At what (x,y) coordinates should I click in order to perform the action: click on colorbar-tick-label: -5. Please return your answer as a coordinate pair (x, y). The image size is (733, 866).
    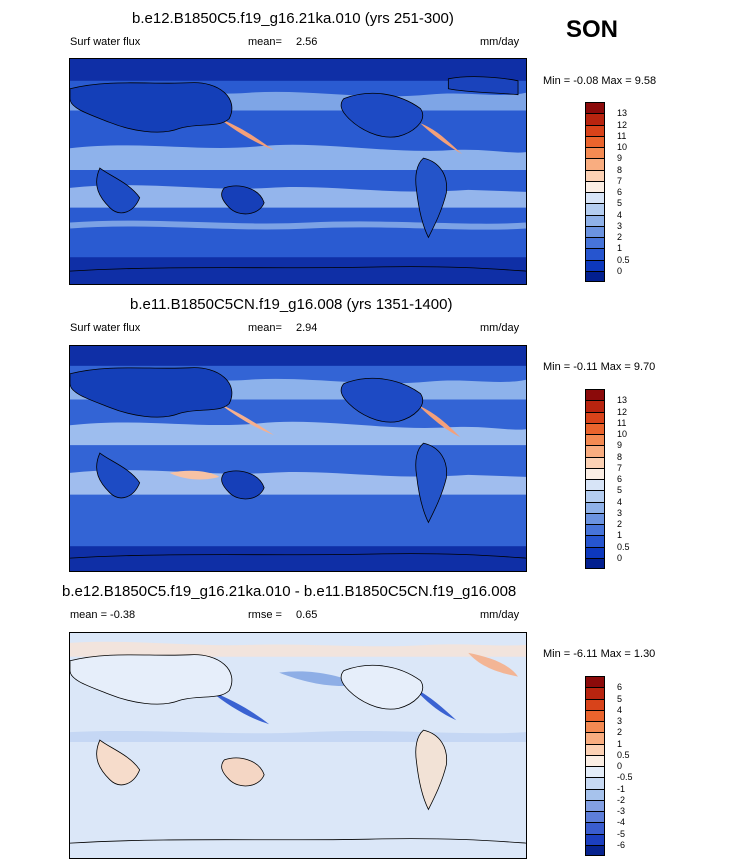
    Looking at the image, I should click on (621, 833).